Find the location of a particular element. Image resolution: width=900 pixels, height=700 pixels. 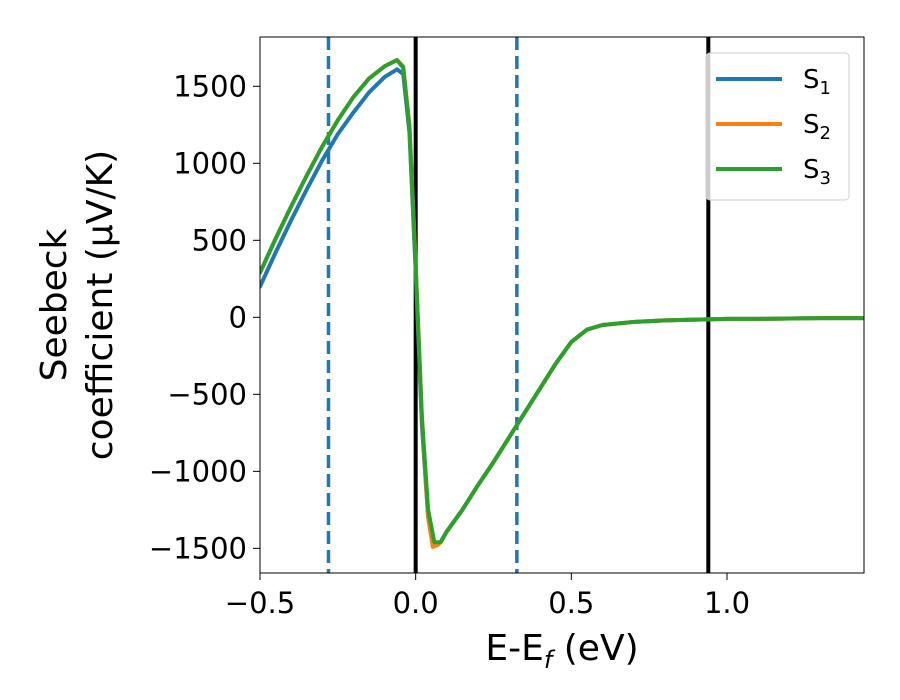

x-tick-label: −0.5 is located at coordinates (260, 603).